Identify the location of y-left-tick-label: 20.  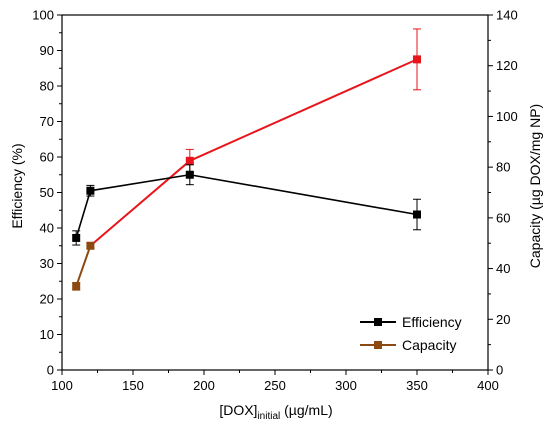
(47, 299).